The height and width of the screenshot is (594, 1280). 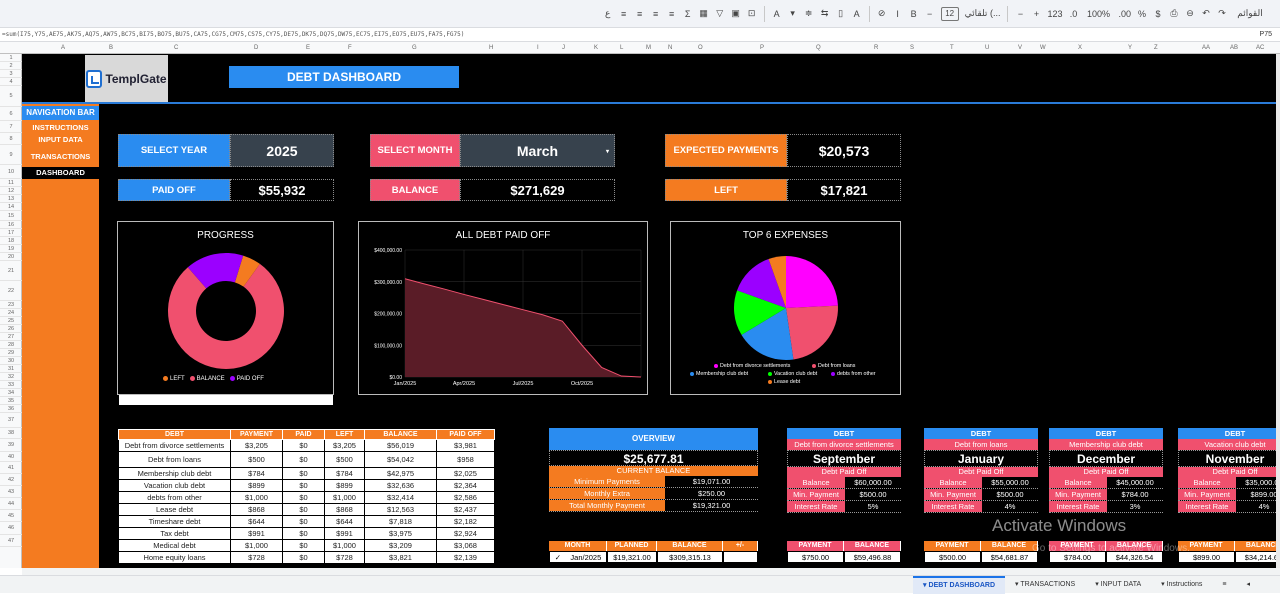 What do you see at coordinates (465, 459) in the screenshot?
I see `table-cell: $958` at bounding box center [465, 459].